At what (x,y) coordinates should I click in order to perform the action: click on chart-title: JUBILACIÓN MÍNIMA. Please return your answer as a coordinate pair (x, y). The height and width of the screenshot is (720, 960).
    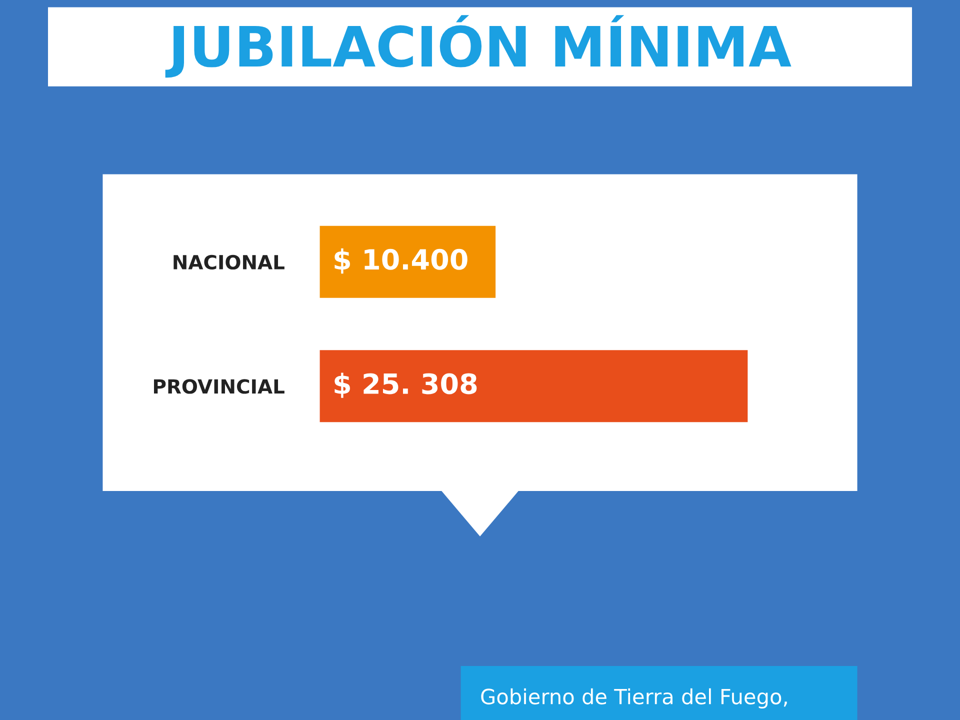
    Looking at the image, I should click on (478, 46).